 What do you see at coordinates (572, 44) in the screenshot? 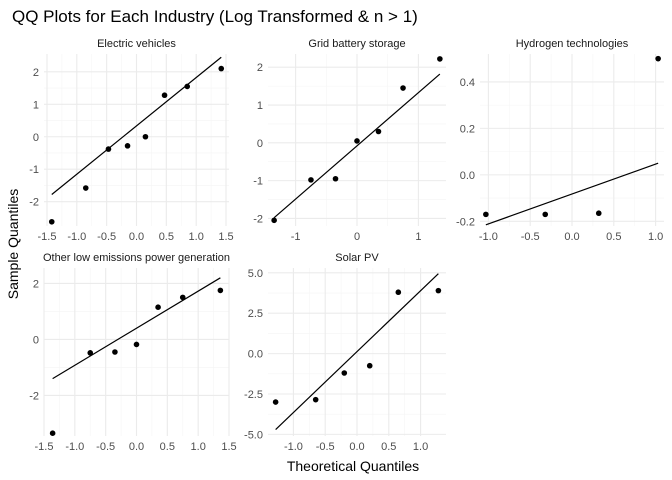
I see `panel-title: Hydrogen technologies` at bounding box center [572, 44].